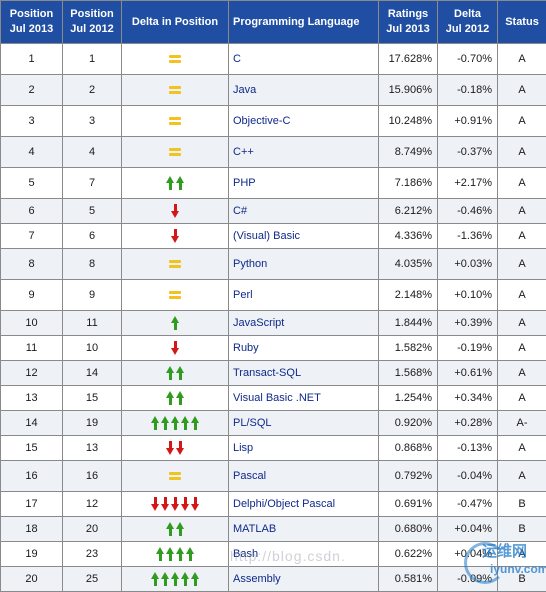 This screenshot has height=592, width=546. Describe the element at coordinates (468, 152) in the screenshot. I see `cell-delta: -0.37%` at that location.